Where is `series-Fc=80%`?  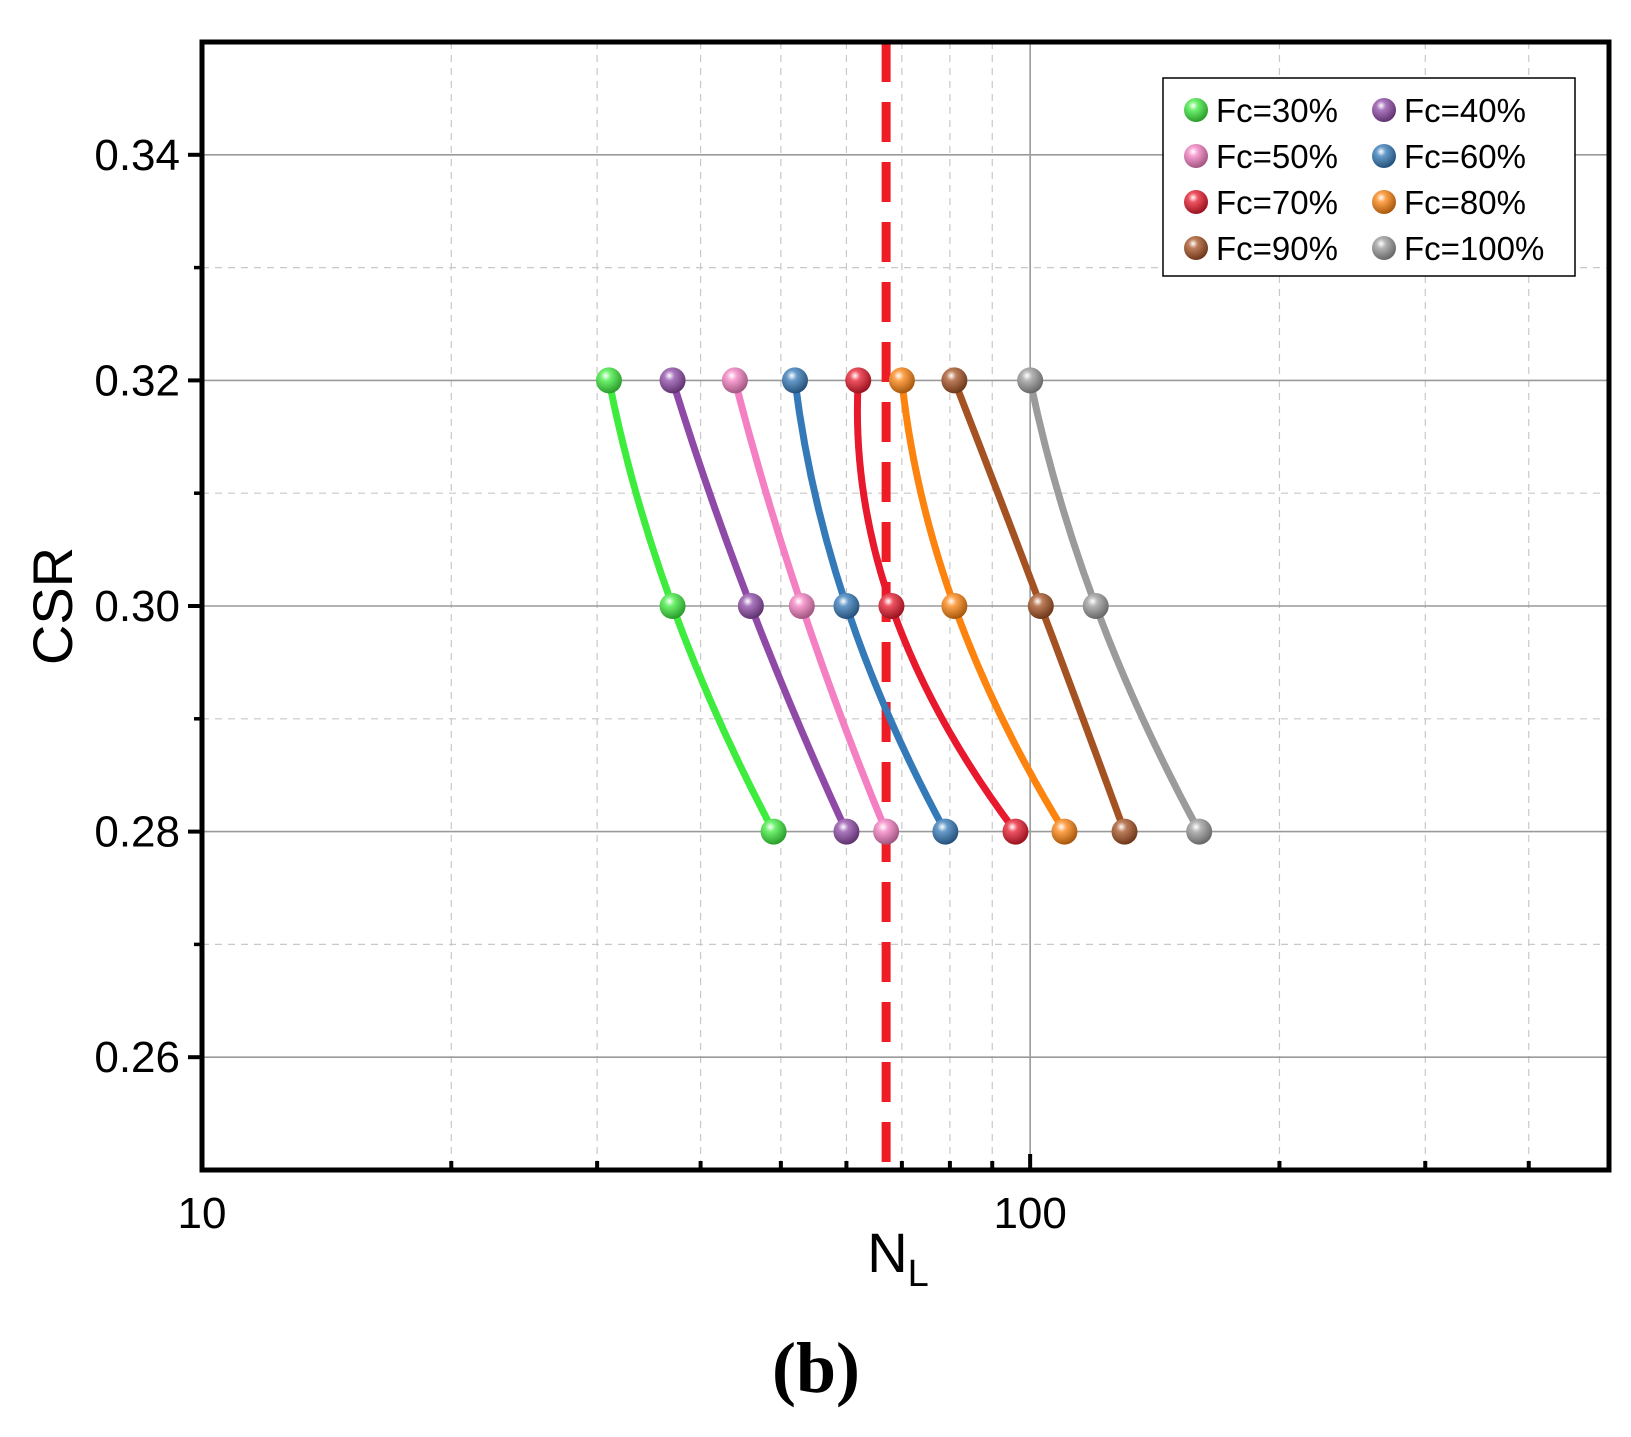 series-Fc=80% is located at coordinates (983, 606).